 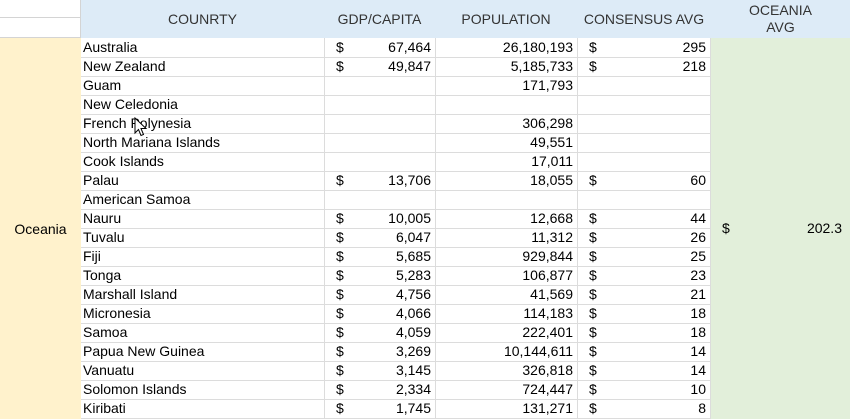 What do you see at coordinates (203, 104) in the screenshot?
I see `country-cell: New Celedonia` at bounding box center [203, 104].